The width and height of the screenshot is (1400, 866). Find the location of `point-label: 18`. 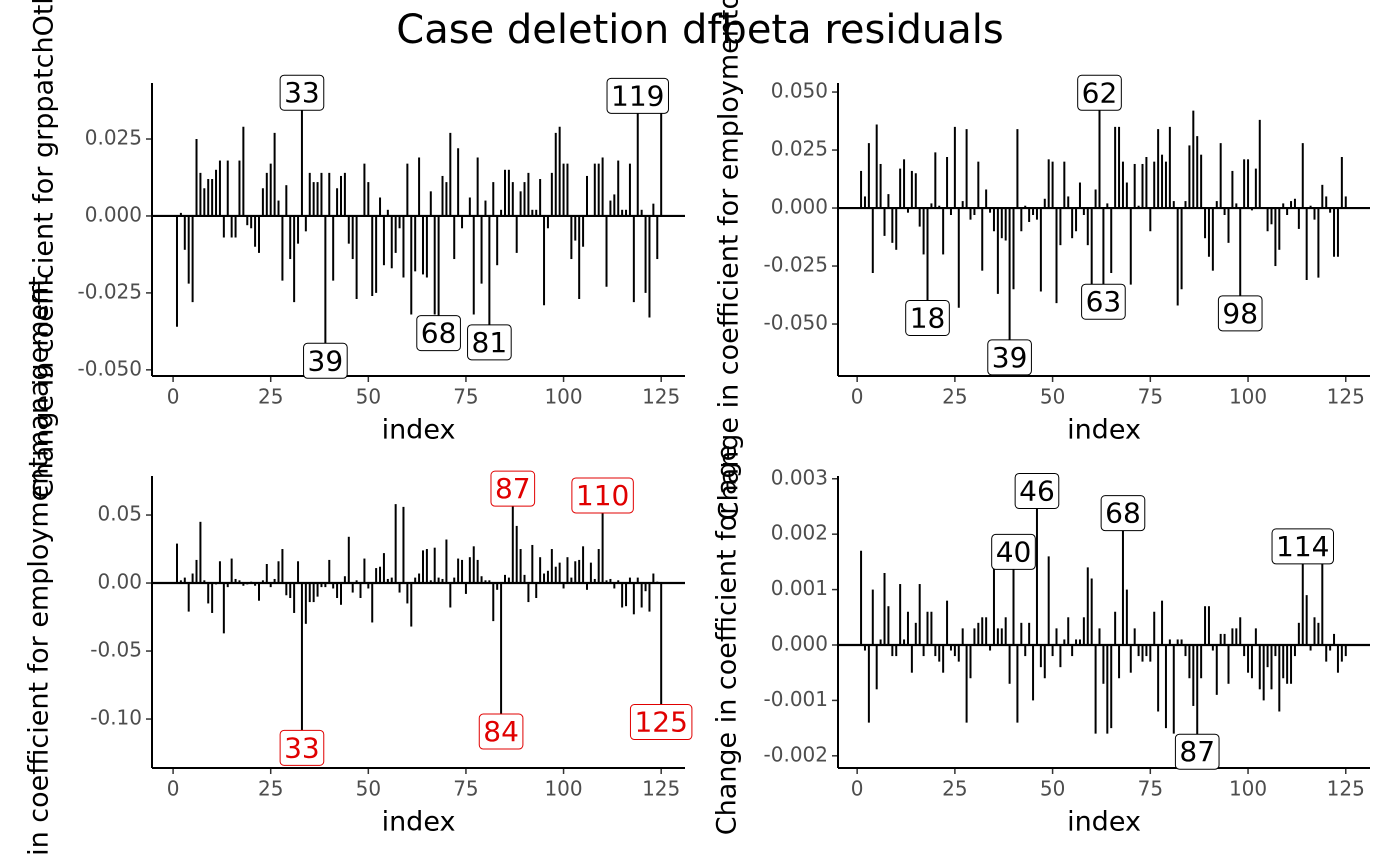

point-label: 18 is located at coordinates (927, 317).